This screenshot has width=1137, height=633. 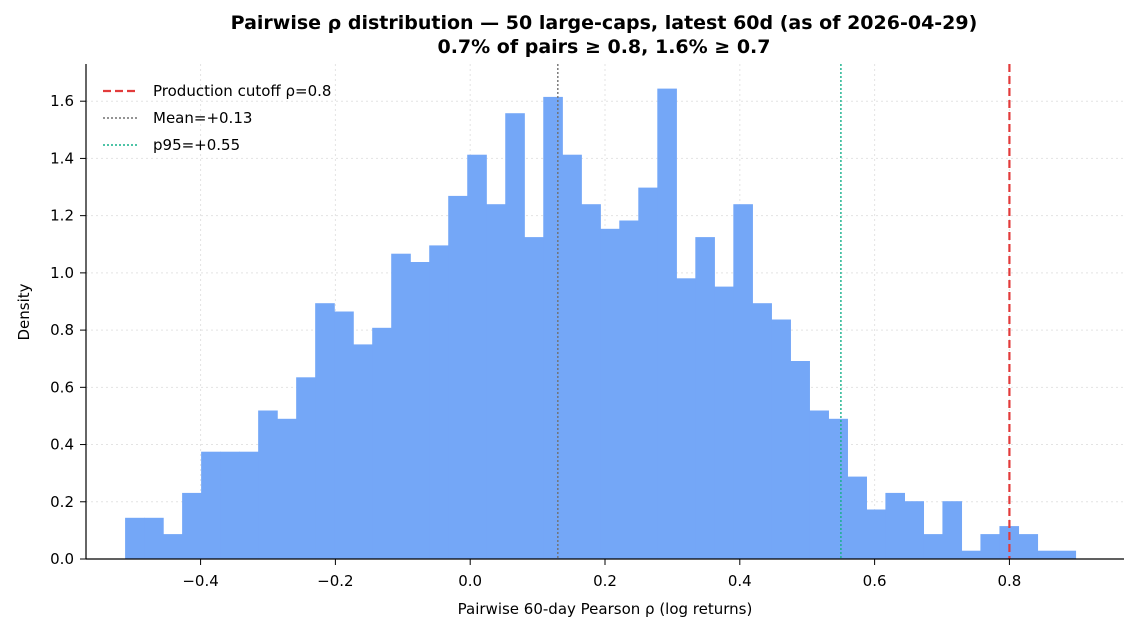 What do you see at coordinates (62, 330) in the screenshot?
I see `y-tick-label-4: 0.8` at bounding box center [62, 330].